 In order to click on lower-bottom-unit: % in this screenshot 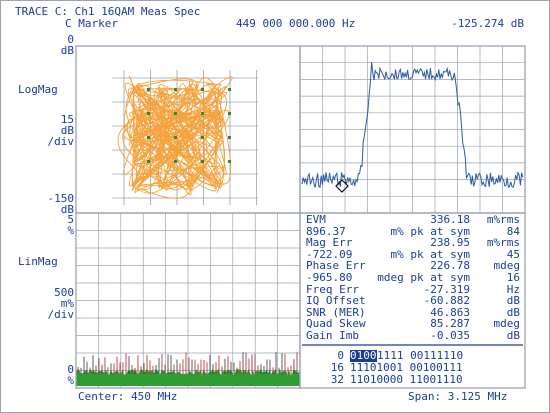, I will do `click(70, 380)`.